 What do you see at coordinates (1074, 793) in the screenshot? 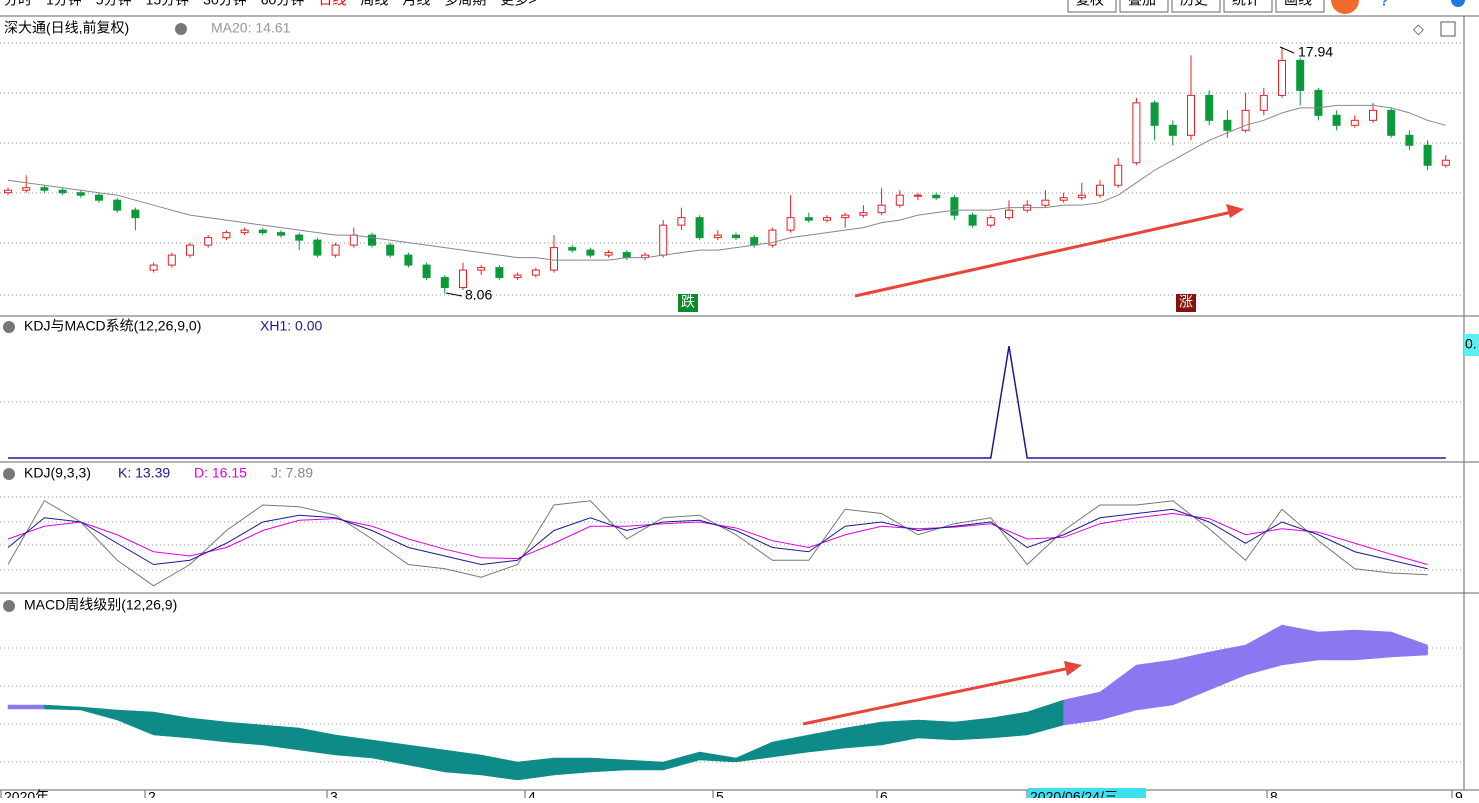
I see `date-label: 2020/06/24/三` at bounding box center [1074, 793].